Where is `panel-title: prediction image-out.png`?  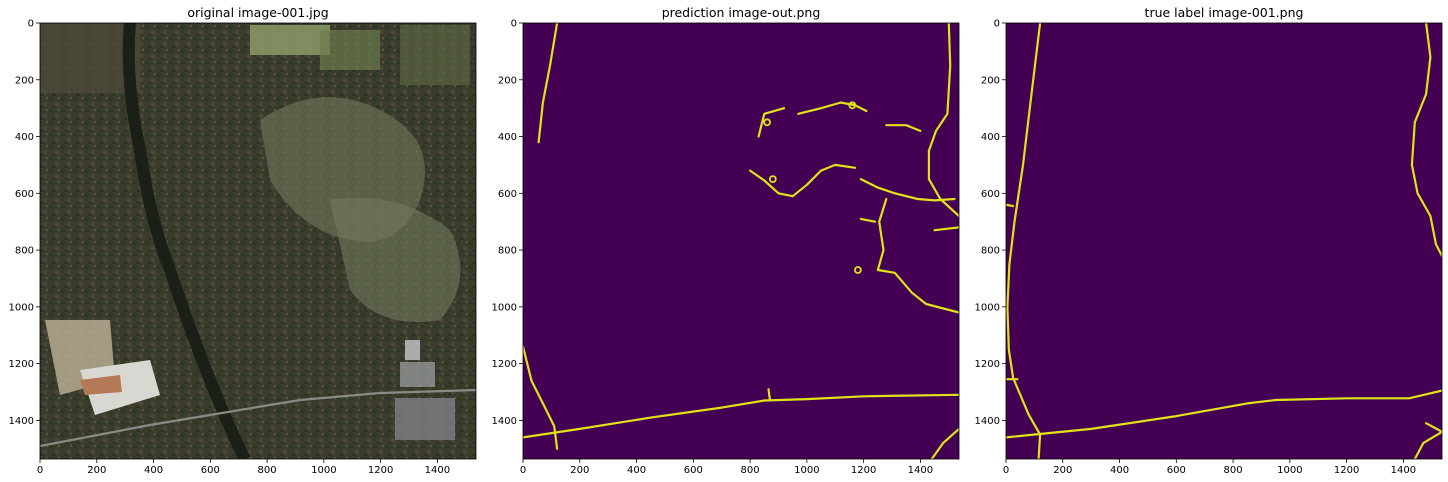 panel-title: prediction image-out.png is located at coordinates (741, 12).